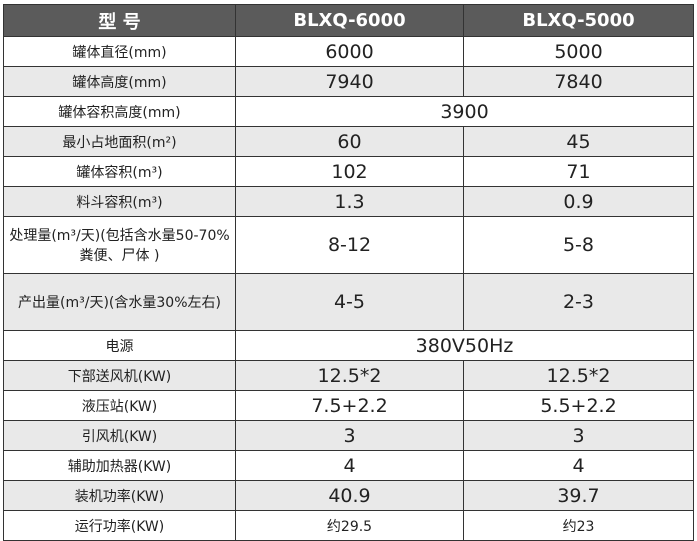  I want to click on row-label: 罐体高度(mm), so click(119, 81).